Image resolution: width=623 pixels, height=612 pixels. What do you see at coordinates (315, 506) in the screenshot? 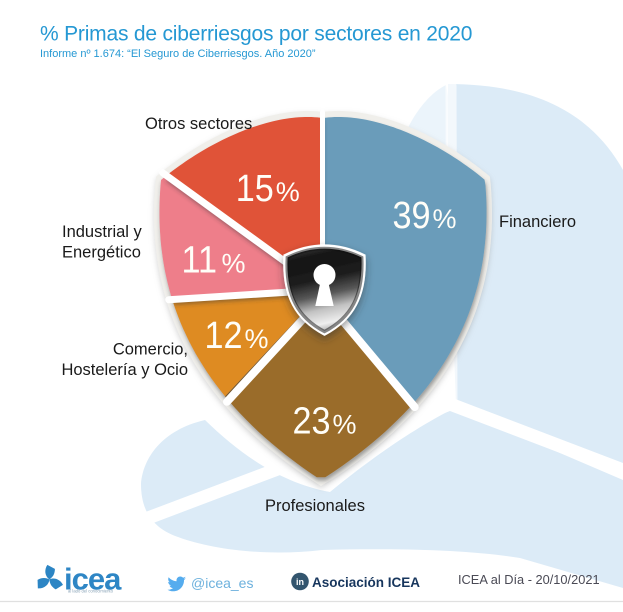
I see `svg-text: Profesionales` at bounding box center [315, 506].